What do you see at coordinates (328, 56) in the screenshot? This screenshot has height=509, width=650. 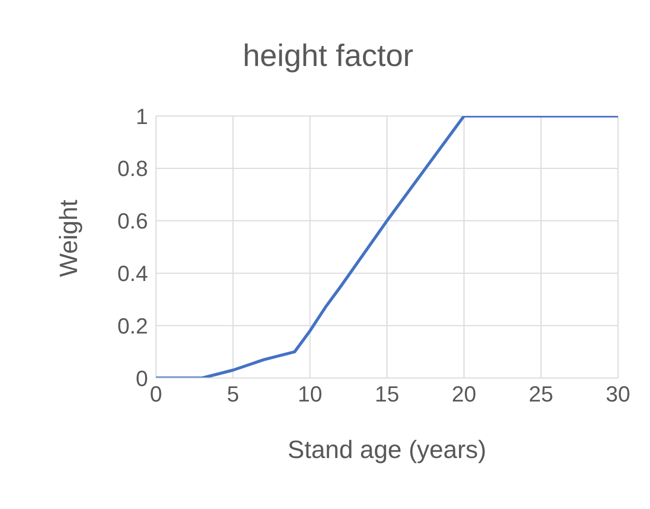 I see `chart-title: height factor` at bounding box center [328, 56].